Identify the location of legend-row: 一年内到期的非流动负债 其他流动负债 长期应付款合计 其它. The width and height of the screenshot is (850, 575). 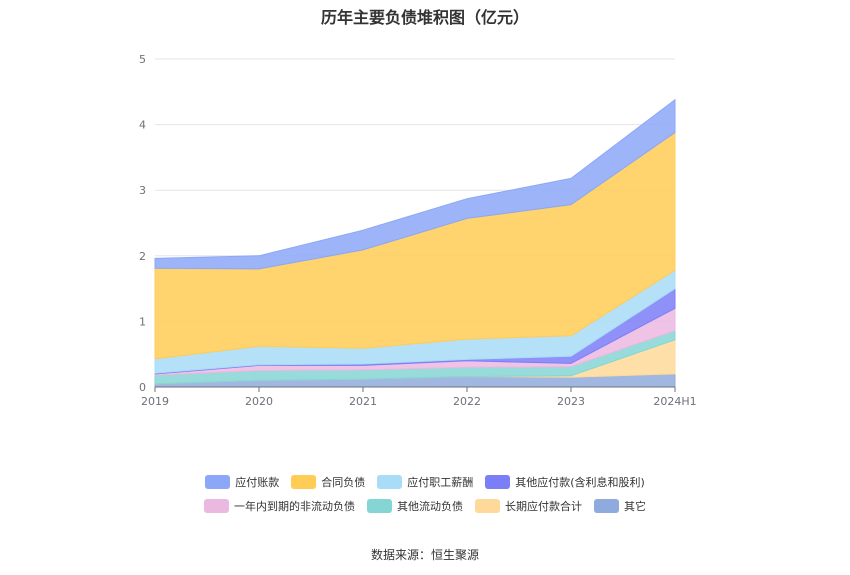
(425, 506).